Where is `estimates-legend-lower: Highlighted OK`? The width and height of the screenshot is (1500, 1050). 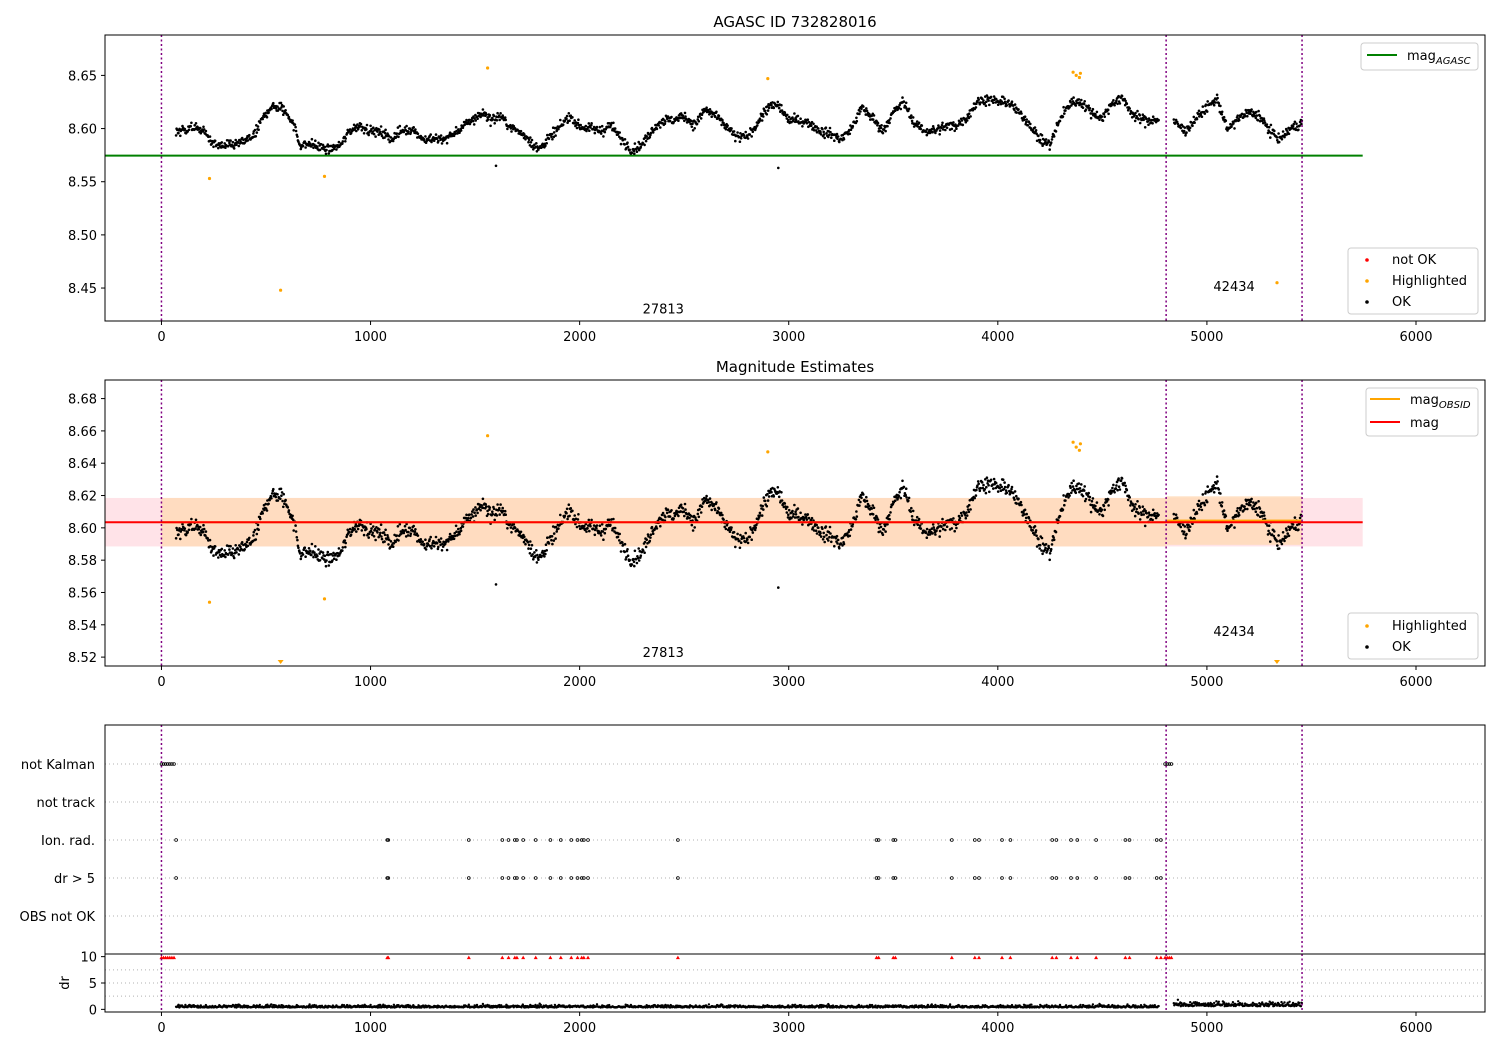
estimates-legend-lower: Highlighted OK is located at coordinates (1413, 636).